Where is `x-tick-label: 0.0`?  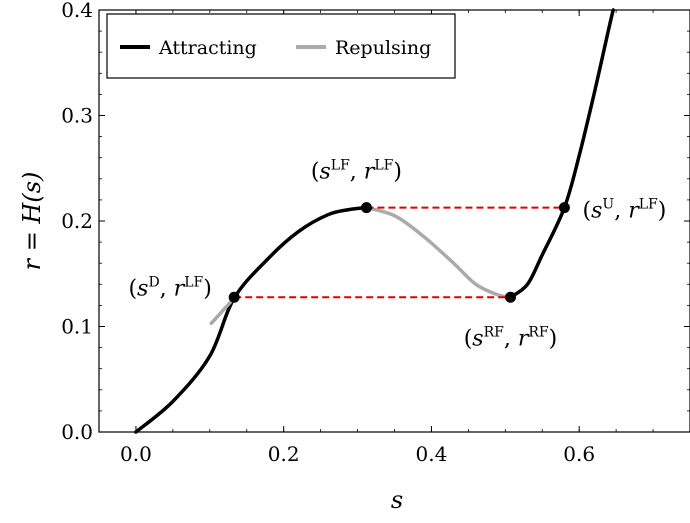 x-tick-label: 0.0 is located at coordinates (136, 454).